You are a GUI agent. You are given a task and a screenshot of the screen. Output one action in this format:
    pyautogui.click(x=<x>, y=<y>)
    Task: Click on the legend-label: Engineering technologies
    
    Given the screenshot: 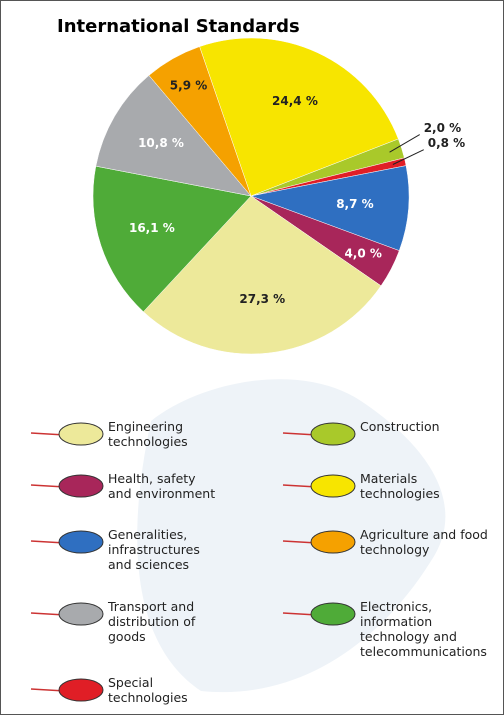 What is the action you would take?
    pyautogui.click(x=148, y=434)
    